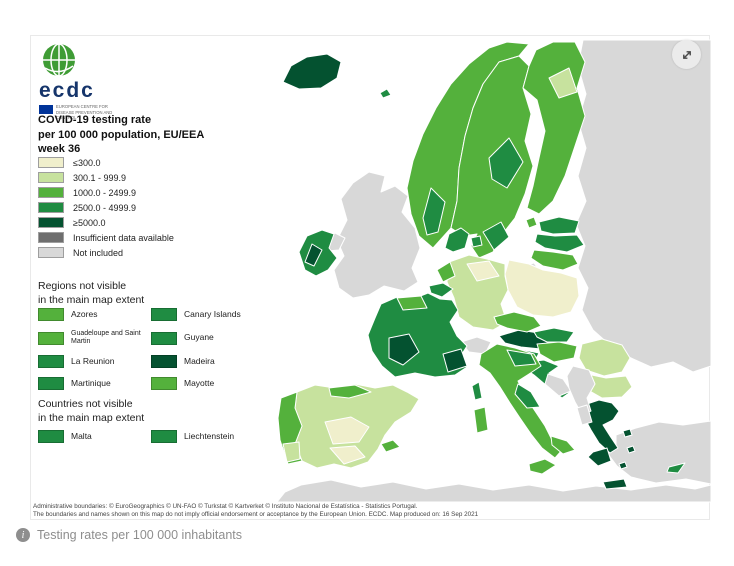  Describe the element at coordinates (123, 237) in the screenshot. I see `legend-label: Insufficient data available` at that location.